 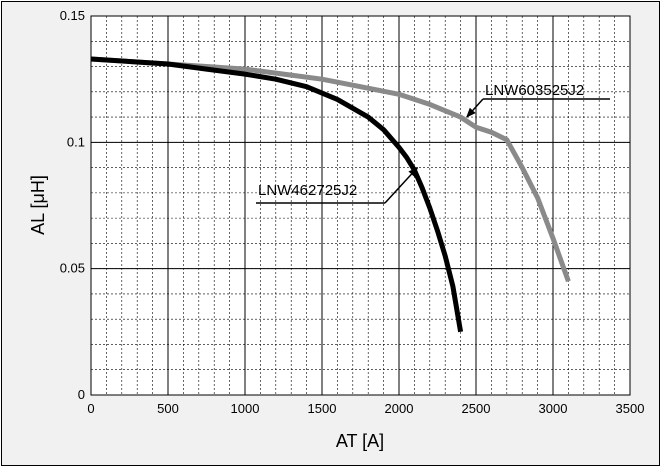 I want to click on x-tick-label: 500, so click(x=168, y=408).